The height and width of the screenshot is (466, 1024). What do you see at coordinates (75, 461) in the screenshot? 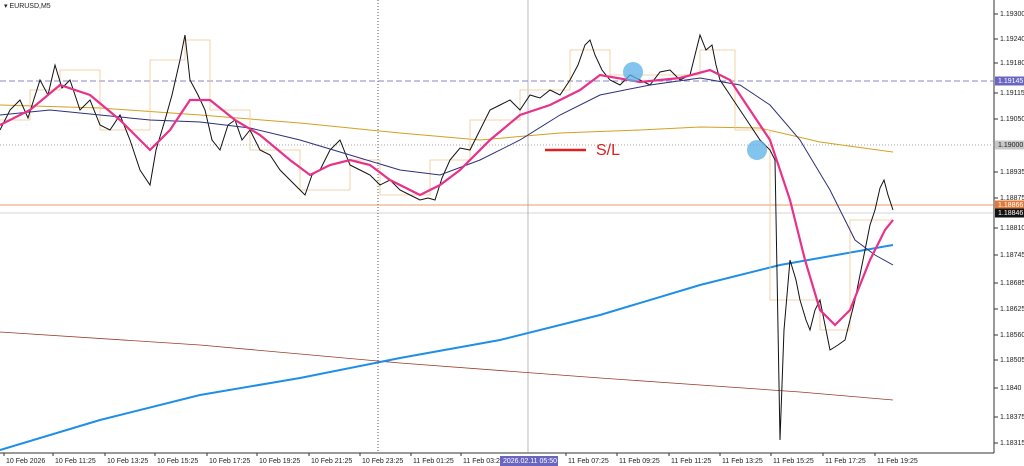
I see `time-label: 10 Feb 11:25` at bounding box center [75, 461].